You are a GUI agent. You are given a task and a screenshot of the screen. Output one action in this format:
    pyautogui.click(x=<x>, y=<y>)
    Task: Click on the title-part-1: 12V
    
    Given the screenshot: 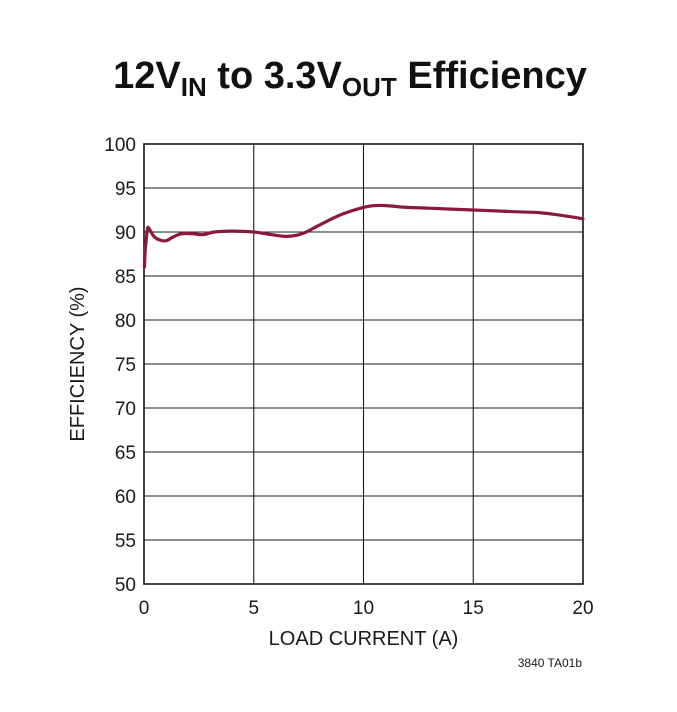 What is the action you would take?
    pyautogui.click(x=147, y=76)
    